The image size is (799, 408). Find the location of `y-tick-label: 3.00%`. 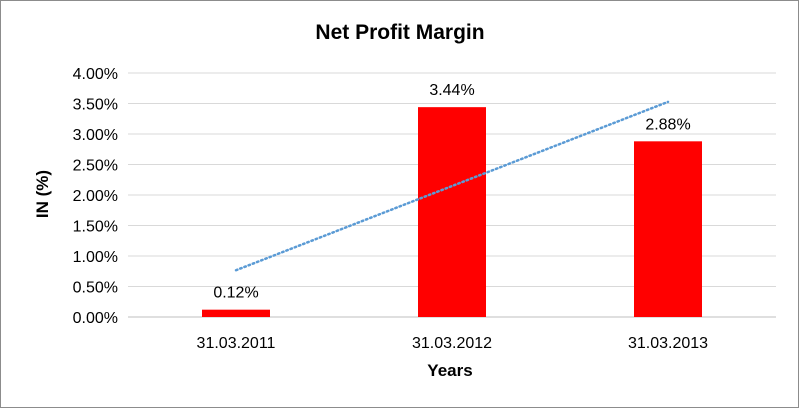

y-tick-label: 3.00% is located at coordinates (95, 135).